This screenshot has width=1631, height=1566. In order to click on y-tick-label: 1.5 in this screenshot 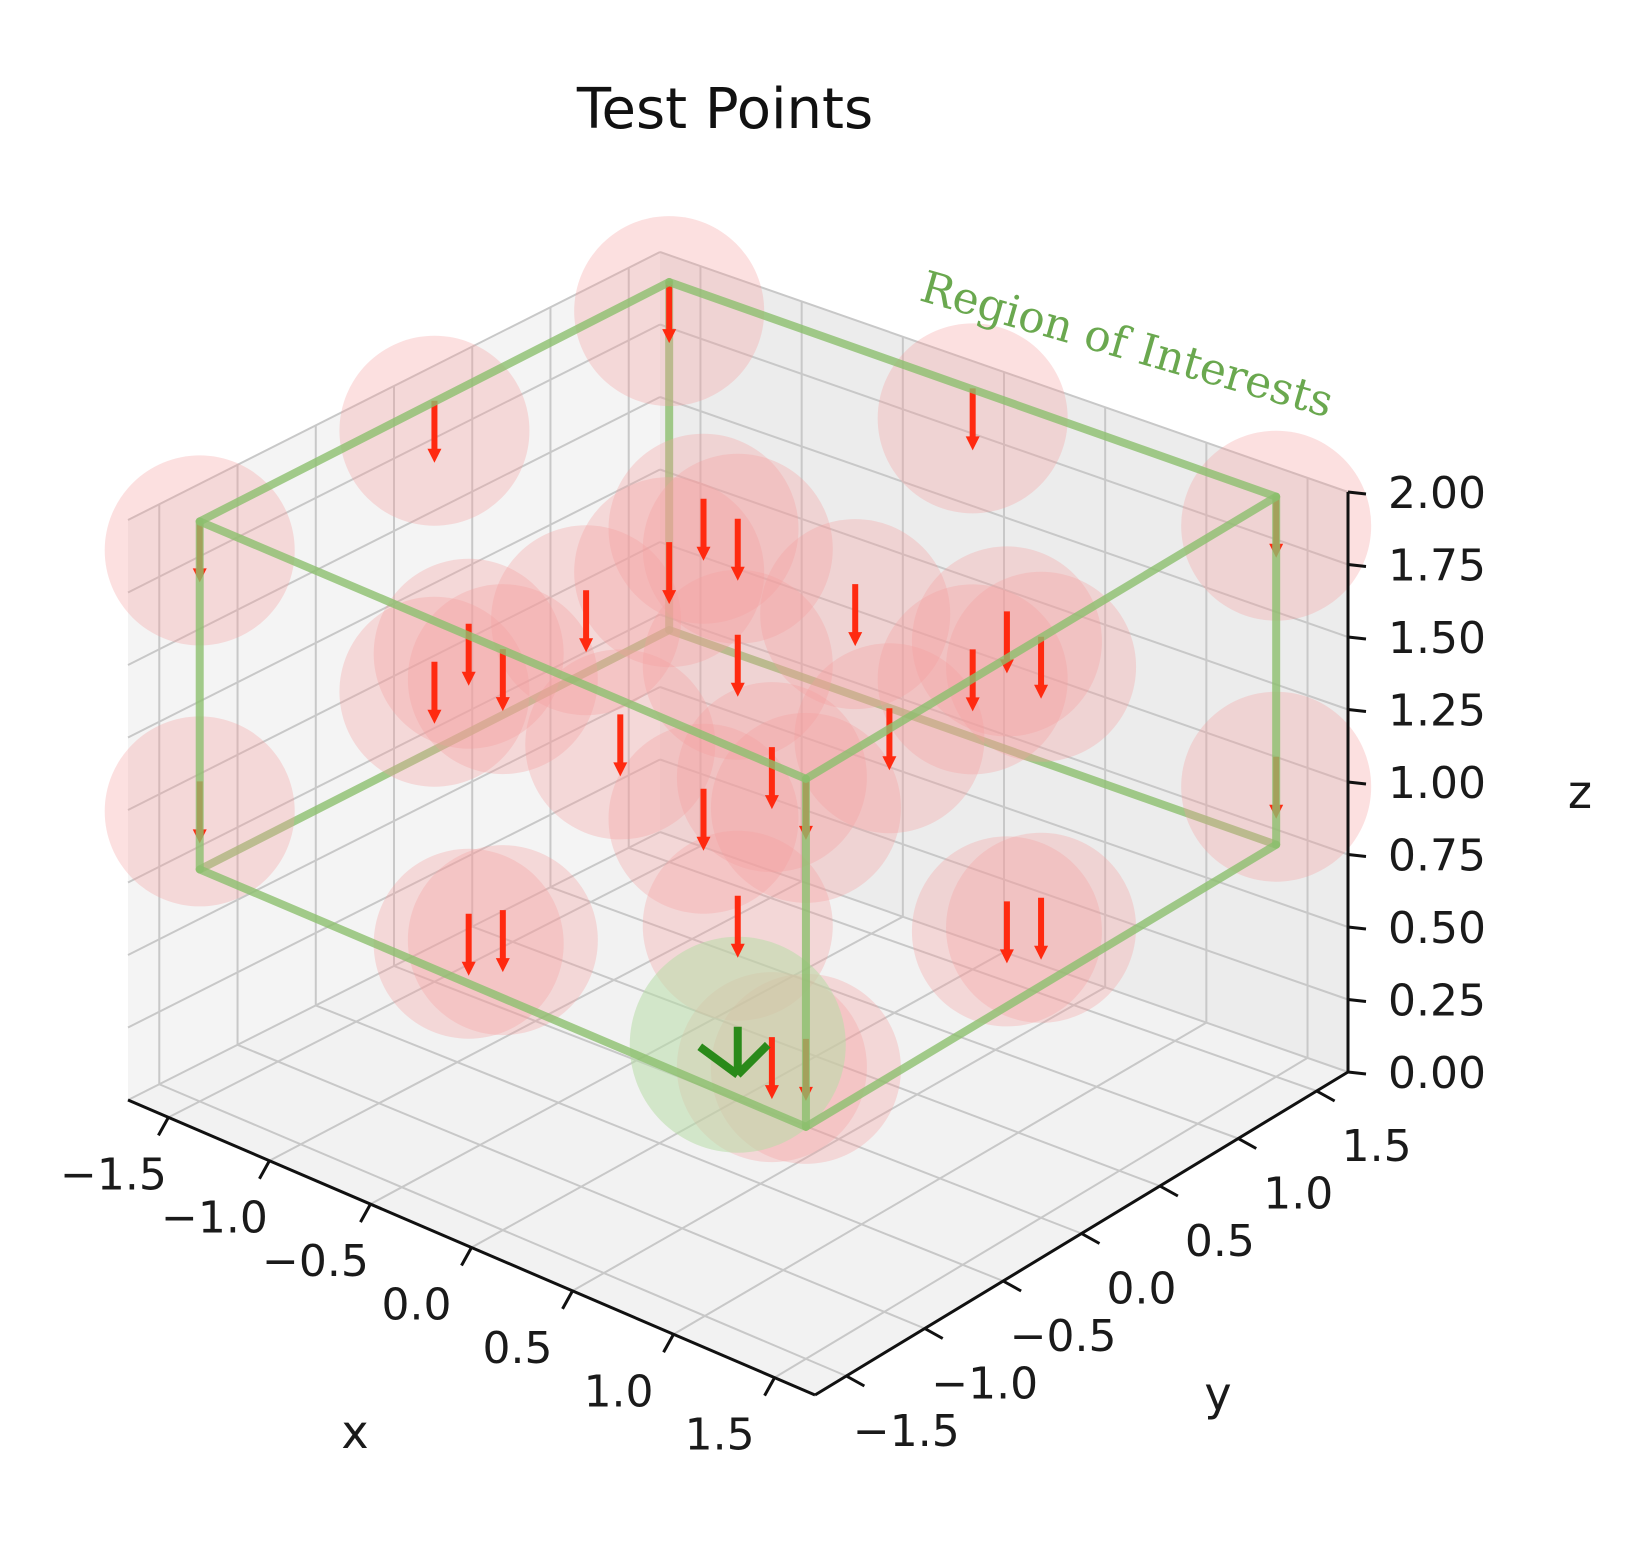, I will do `click(1377, 1146)`.